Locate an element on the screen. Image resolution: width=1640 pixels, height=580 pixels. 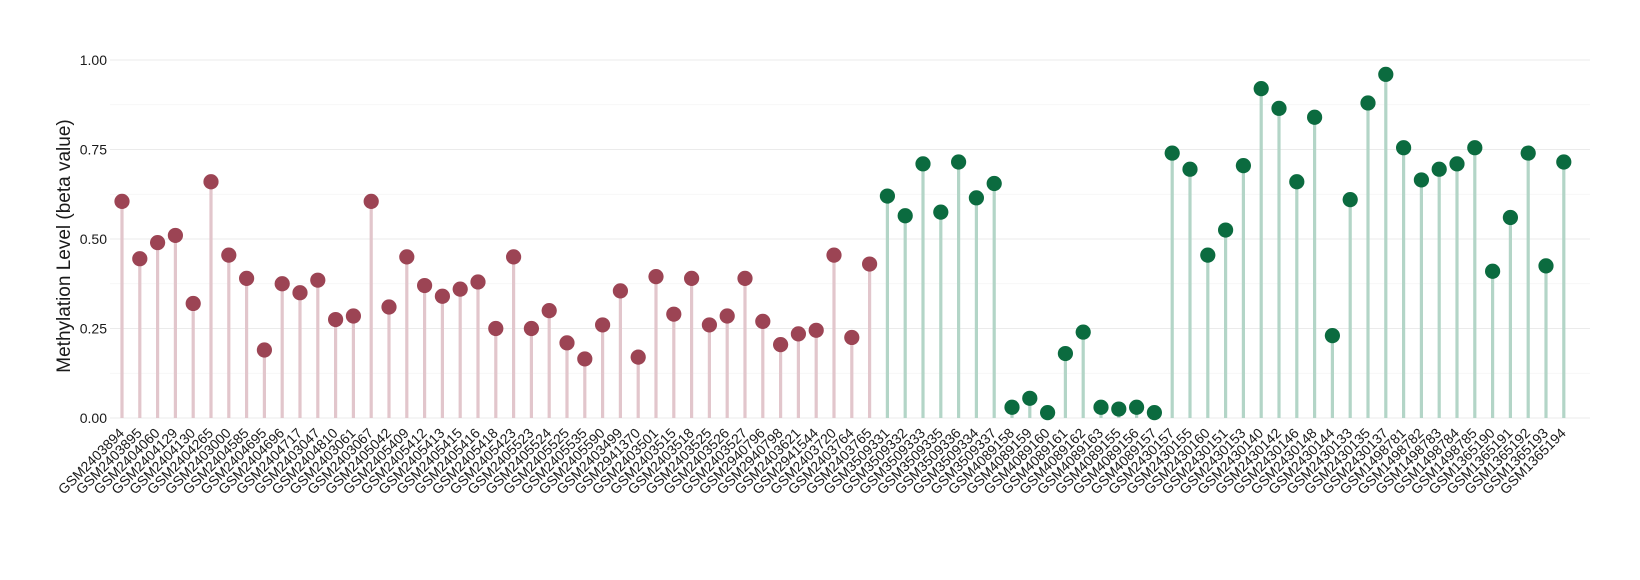
y-tick-label: 1.00 is located at coordinates (93, 60).